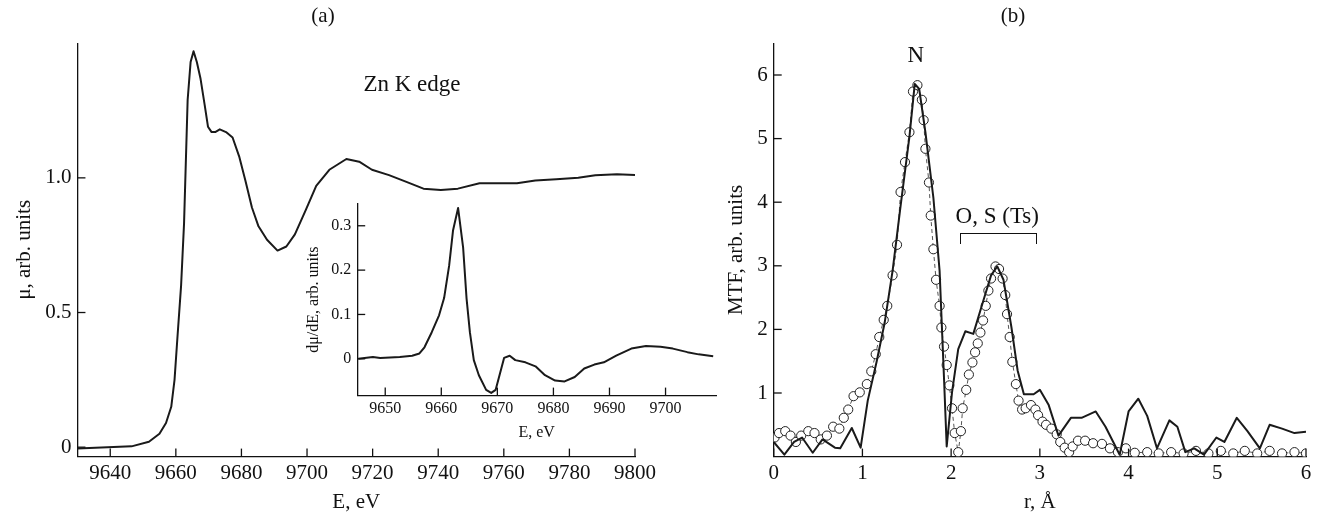 This screenshot has width=1320, height=519. Describe the element at coordinates (385, 408) in the screenshot. I see `x-tick-label: 9650` at that location.